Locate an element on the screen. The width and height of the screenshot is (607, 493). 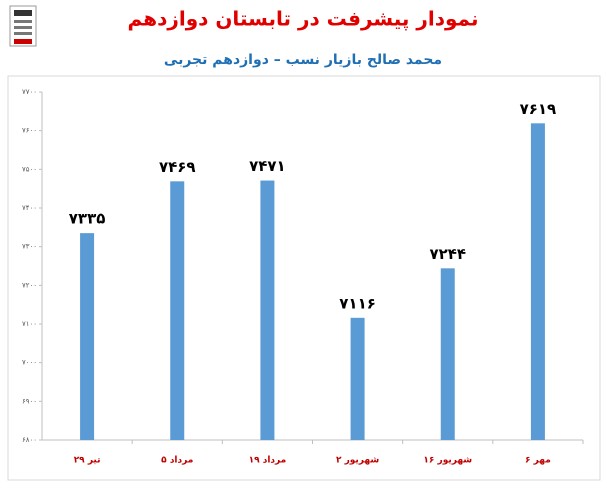
value-label: ۷۲۴۴ is located at coordinates (447, 254).